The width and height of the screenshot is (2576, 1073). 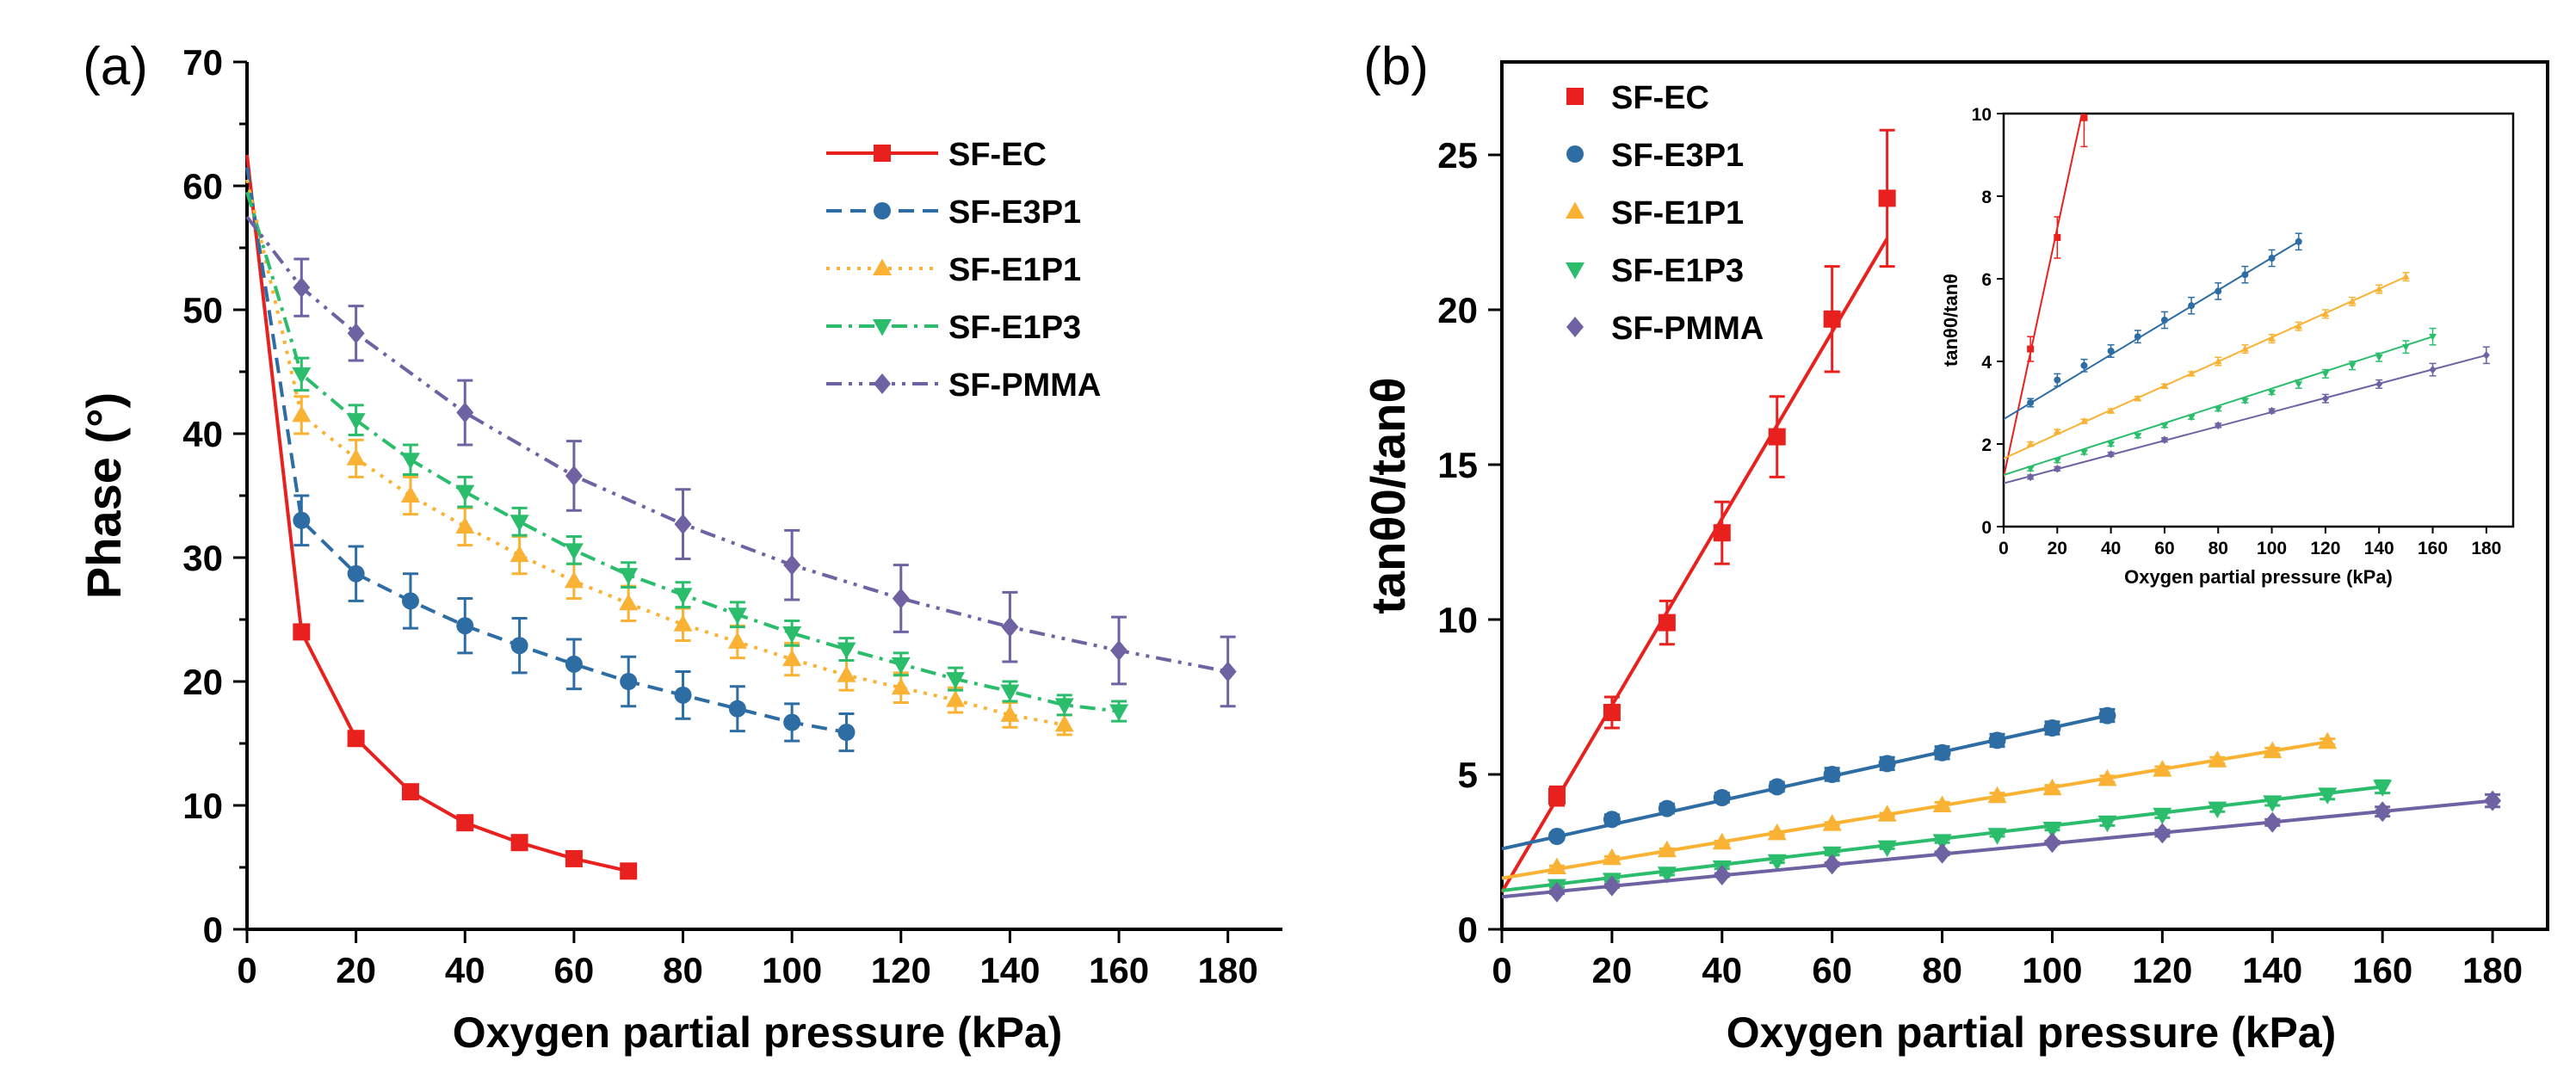 I want to click on inset-y-tick-label: 6, so click(x=1986, y=280).